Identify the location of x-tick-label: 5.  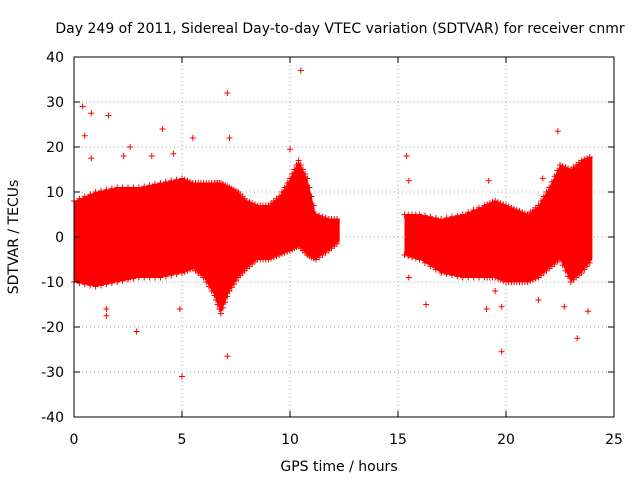
(182, 440).